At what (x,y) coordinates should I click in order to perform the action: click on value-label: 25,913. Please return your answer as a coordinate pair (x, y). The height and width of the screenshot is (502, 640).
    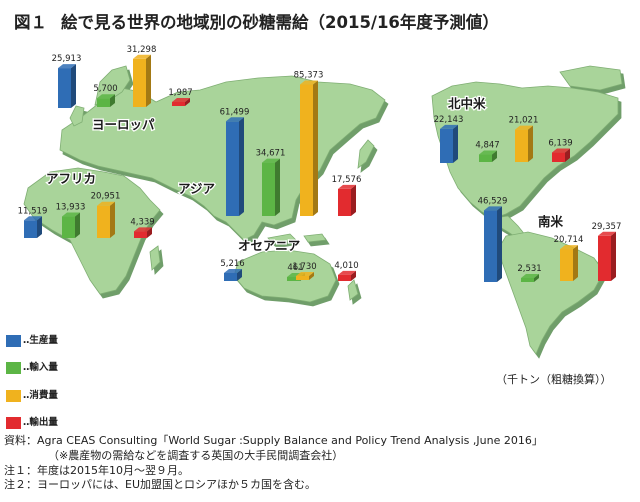
    Looking at the image, I should click on (67, 59).